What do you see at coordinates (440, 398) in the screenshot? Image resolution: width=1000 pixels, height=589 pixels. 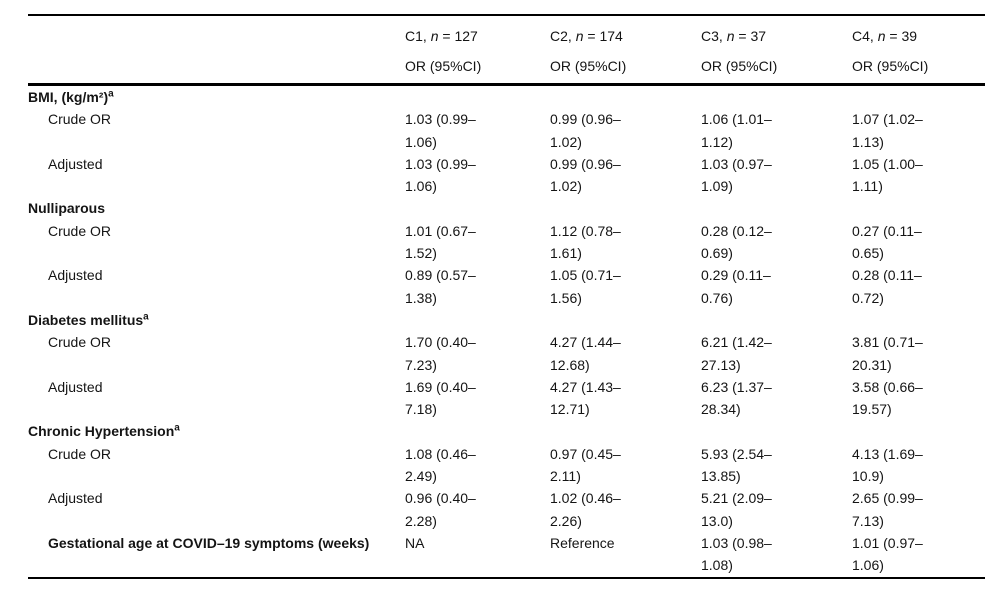 I see `or-value-cell: 1.69 (0.40–7.18)` at bounding box center [440, 398].